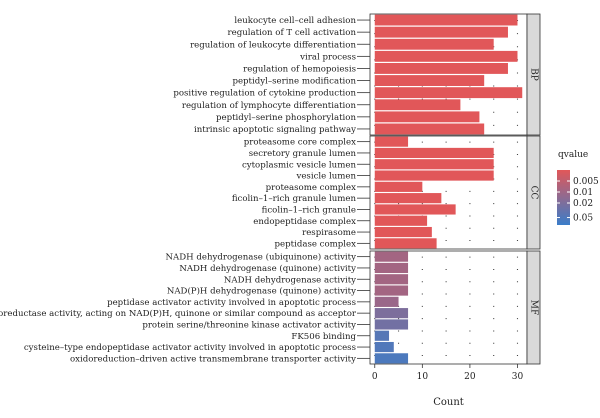 Image resolution: width=600 pixels, height=418 pixels. I want to click on term-label: NADH dehydrogenase (ubiquinone) activity, so click(261, 257).